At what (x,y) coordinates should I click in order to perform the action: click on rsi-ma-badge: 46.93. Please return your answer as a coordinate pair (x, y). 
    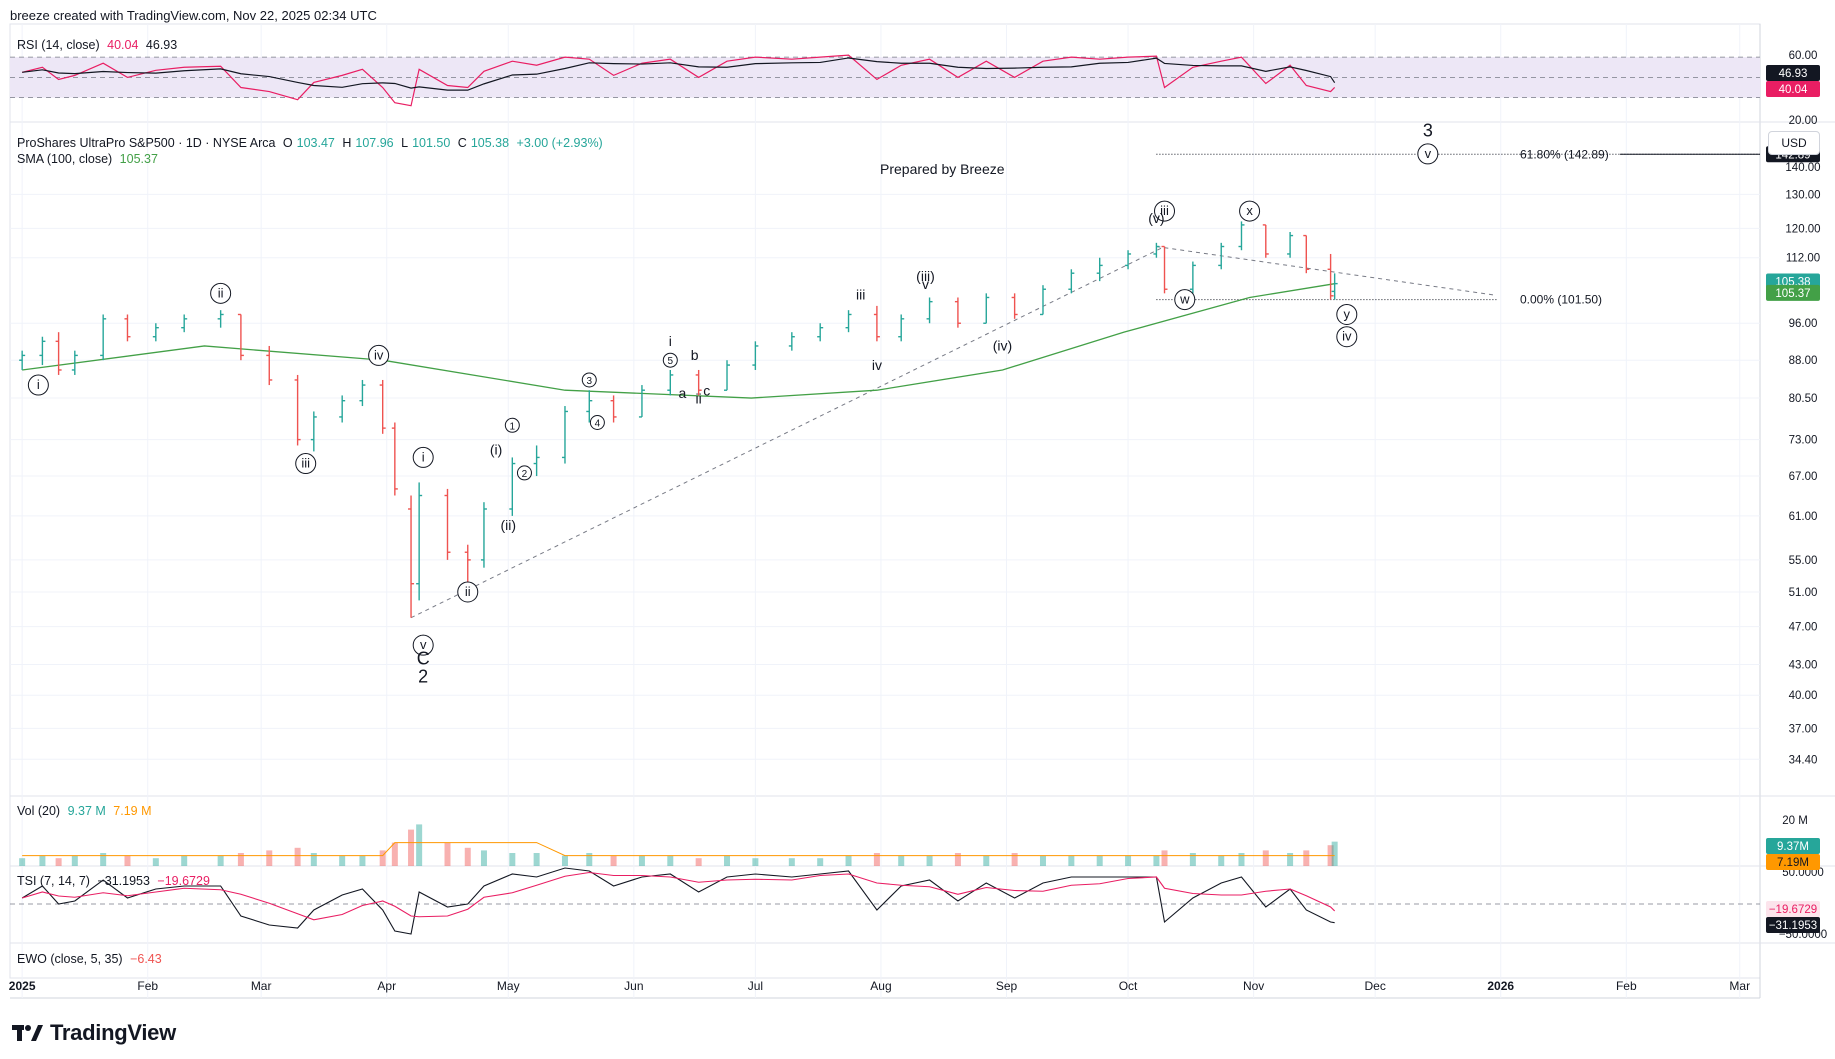
    Looking at the image, I should click on (1793, 74).